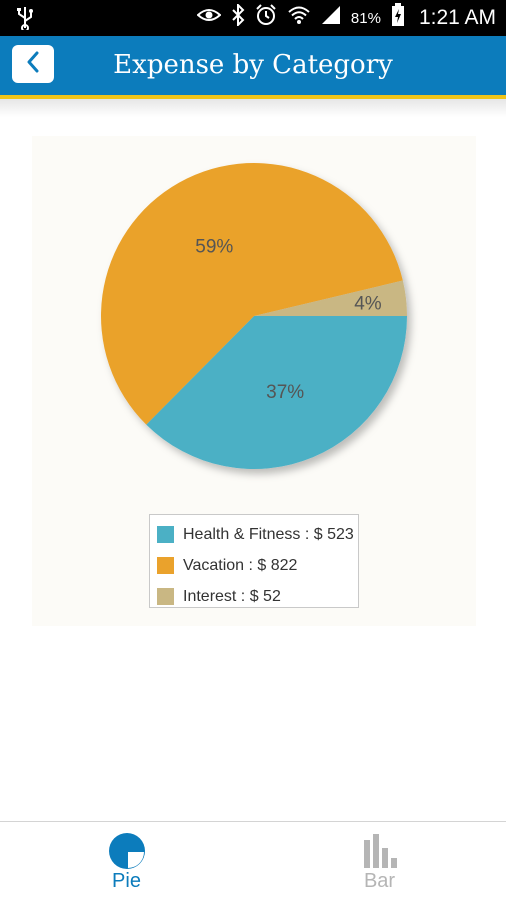  I want to click on legend-item: Health & Fitness : $ 523, so click(254, 534).